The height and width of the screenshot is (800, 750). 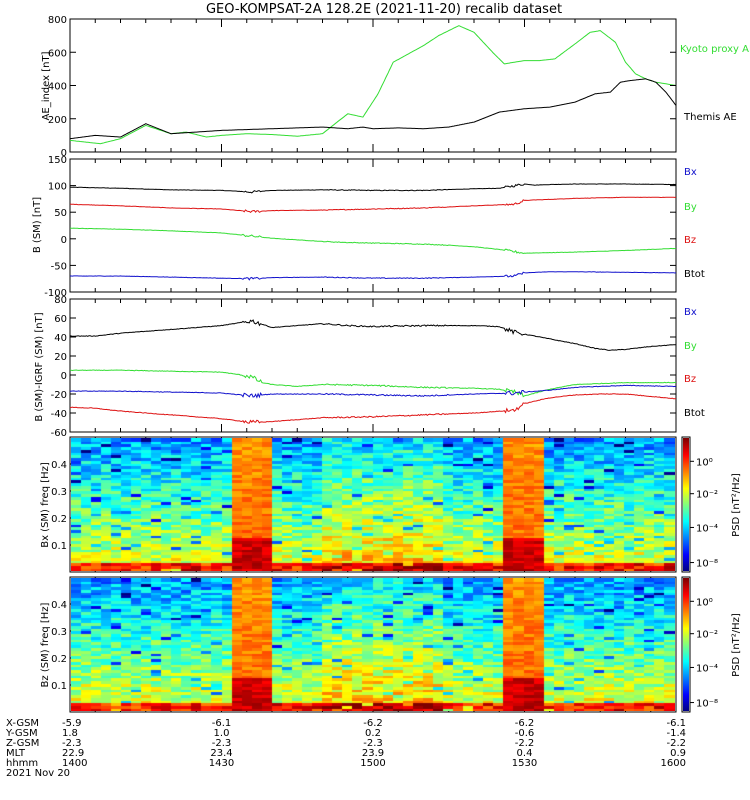 I want to click on ephemeris-value: 0.4, so click(x=525, y=753).